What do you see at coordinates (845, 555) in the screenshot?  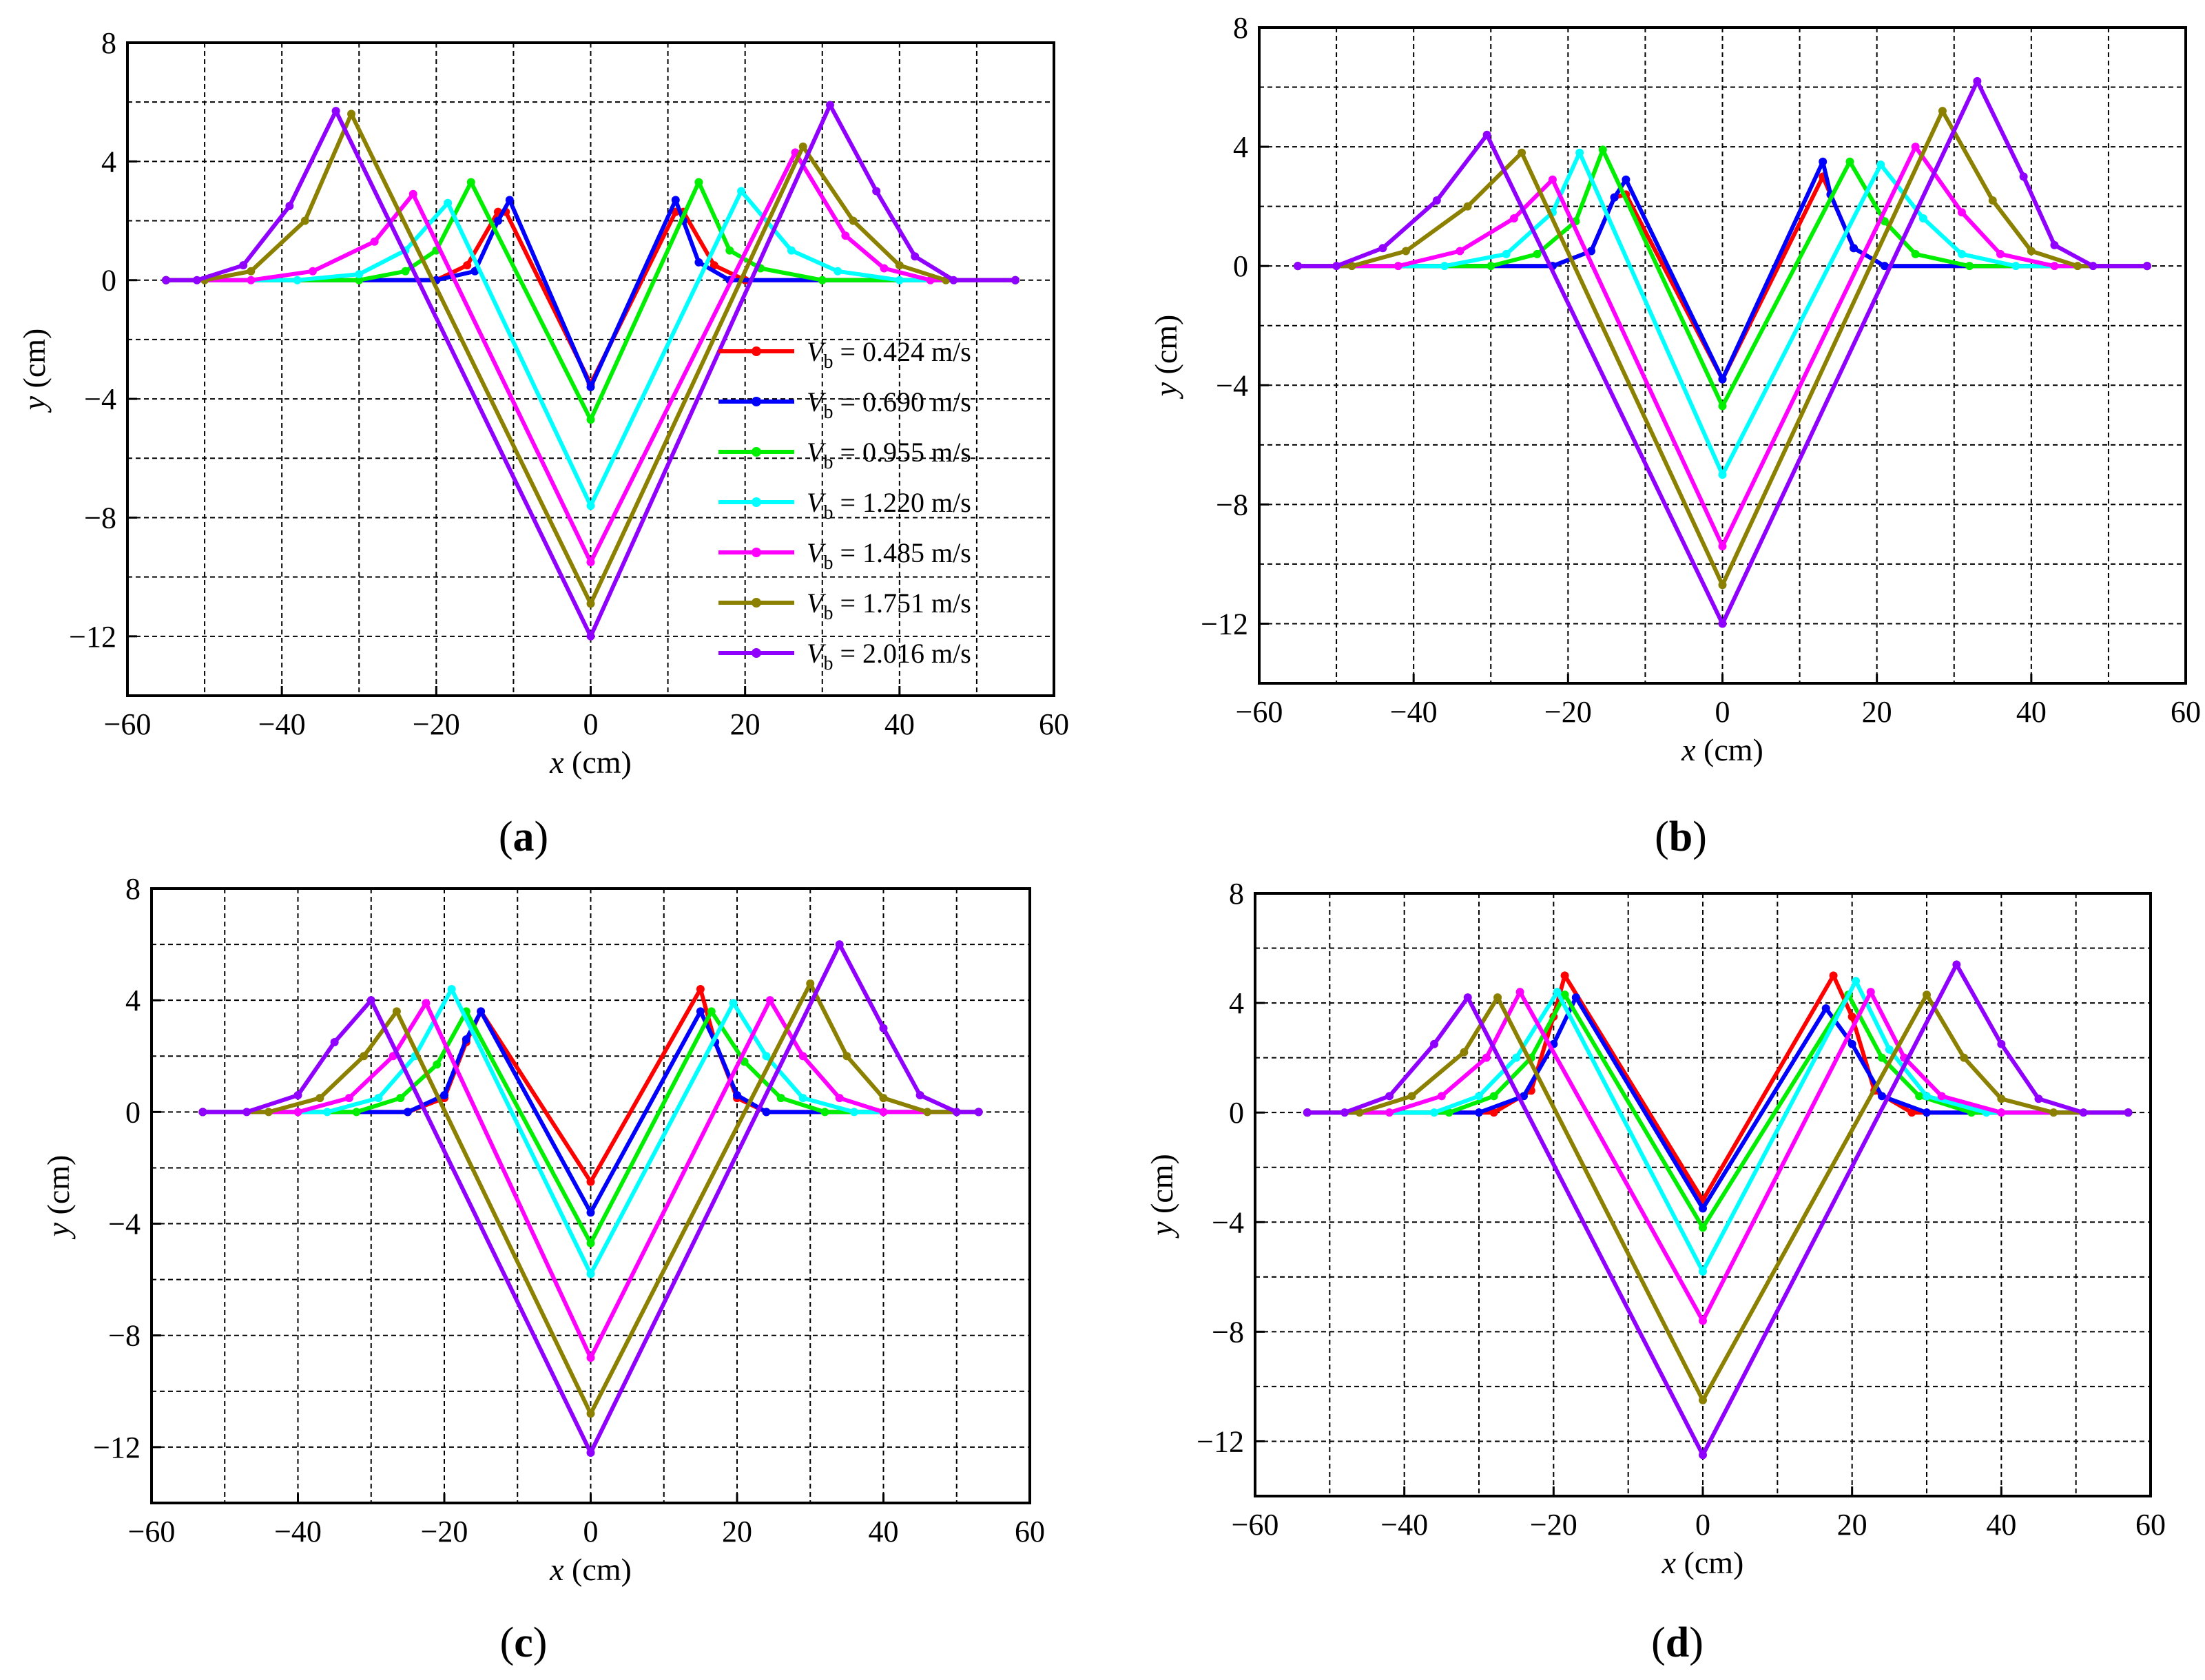 I see `legend-entry: Vb = 1.485 m/s` at bounding box center [845, 555].